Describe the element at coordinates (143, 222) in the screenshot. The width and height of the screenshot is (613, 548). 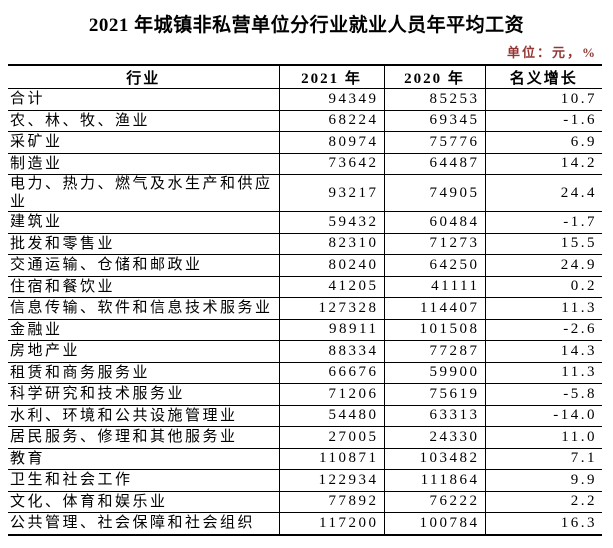
I see `industry-cell: 建筑业` at that location.